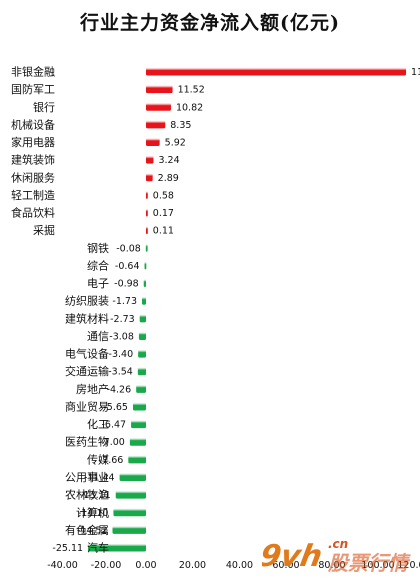 The height and width of the screenshot is (580, 420). What do you see at coordinates (139, 406) in the screenshot?
I see `bar-商业贸易` at bounding box center [139, 406].